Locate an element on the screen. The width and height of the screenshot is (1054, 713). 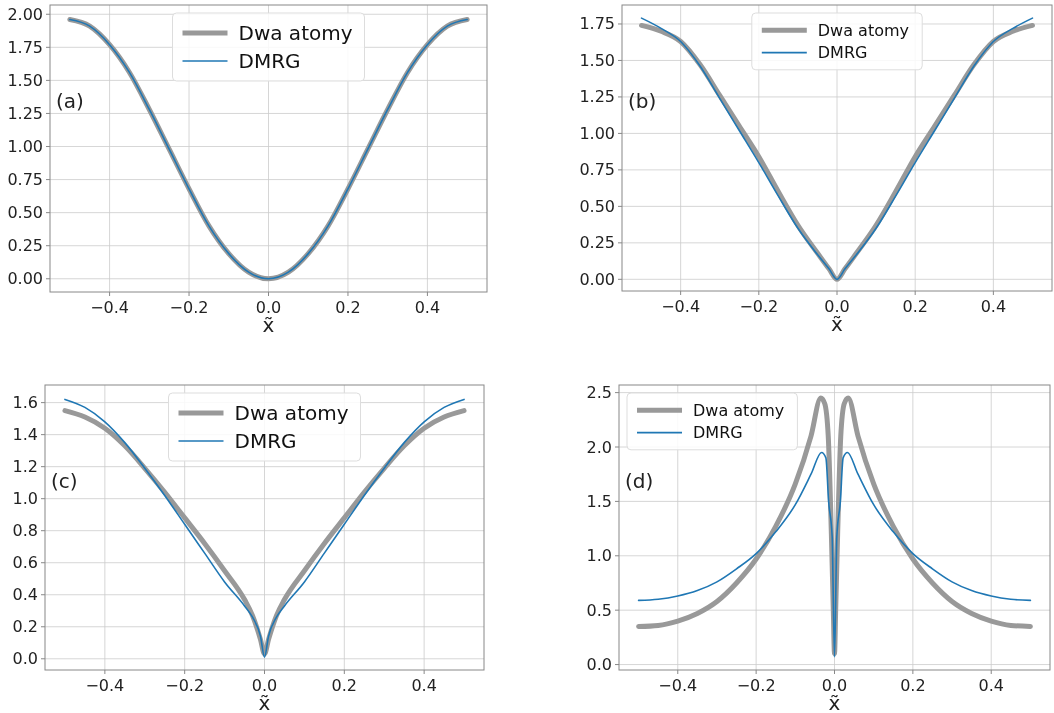
y-tick-label: 0.8 is located at coordinates (25, 531).